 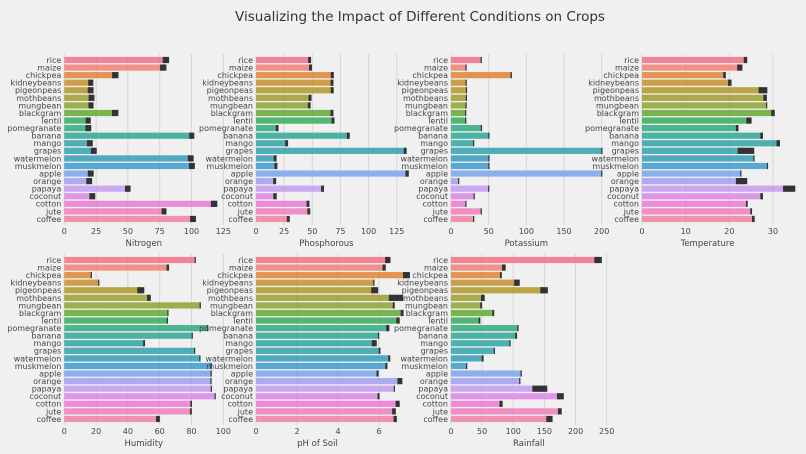 What do you see at coordinates (323, 358) in the screenshot?
I see `bar-watermelon` at bounding box center [323, 358].